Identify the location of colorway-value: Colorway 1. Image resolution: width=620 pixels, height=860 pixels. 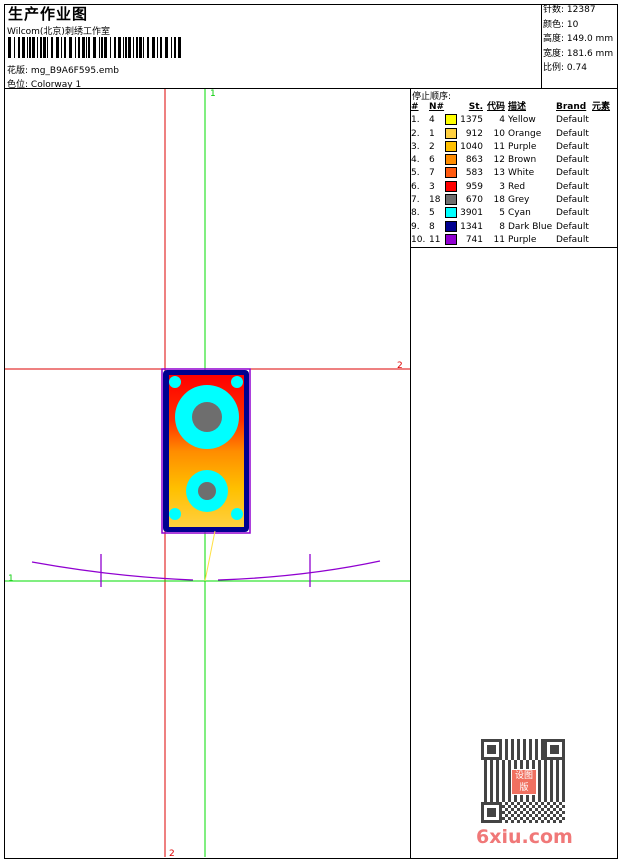
(56, 85).